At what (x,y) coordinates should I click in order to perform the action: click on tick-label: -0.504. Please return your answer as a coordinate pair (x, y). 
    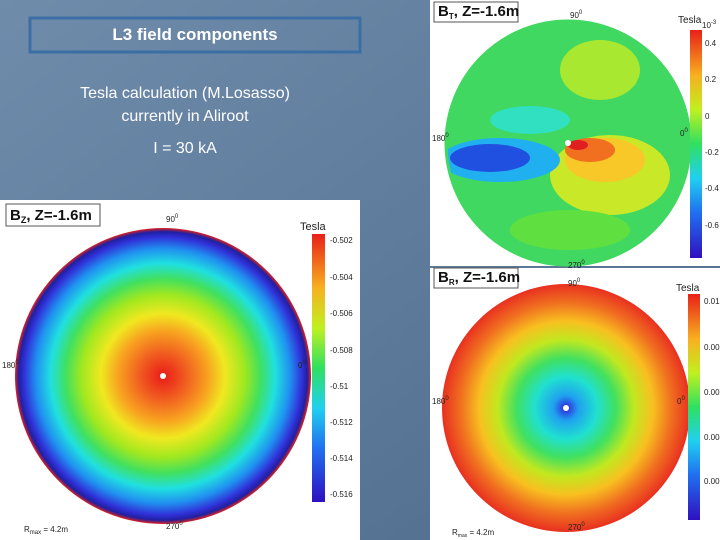
    Looking at the image, I should click on (341, 277).